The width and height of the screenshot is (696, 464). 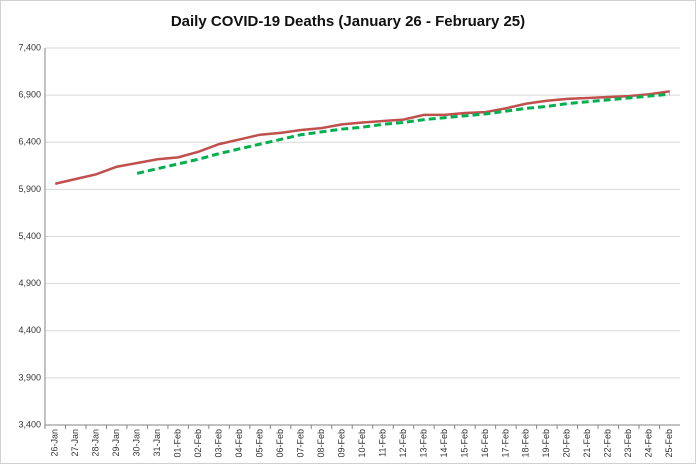 I want to click on x-tick-label: 28-Jan, so click(x=96, y=443).